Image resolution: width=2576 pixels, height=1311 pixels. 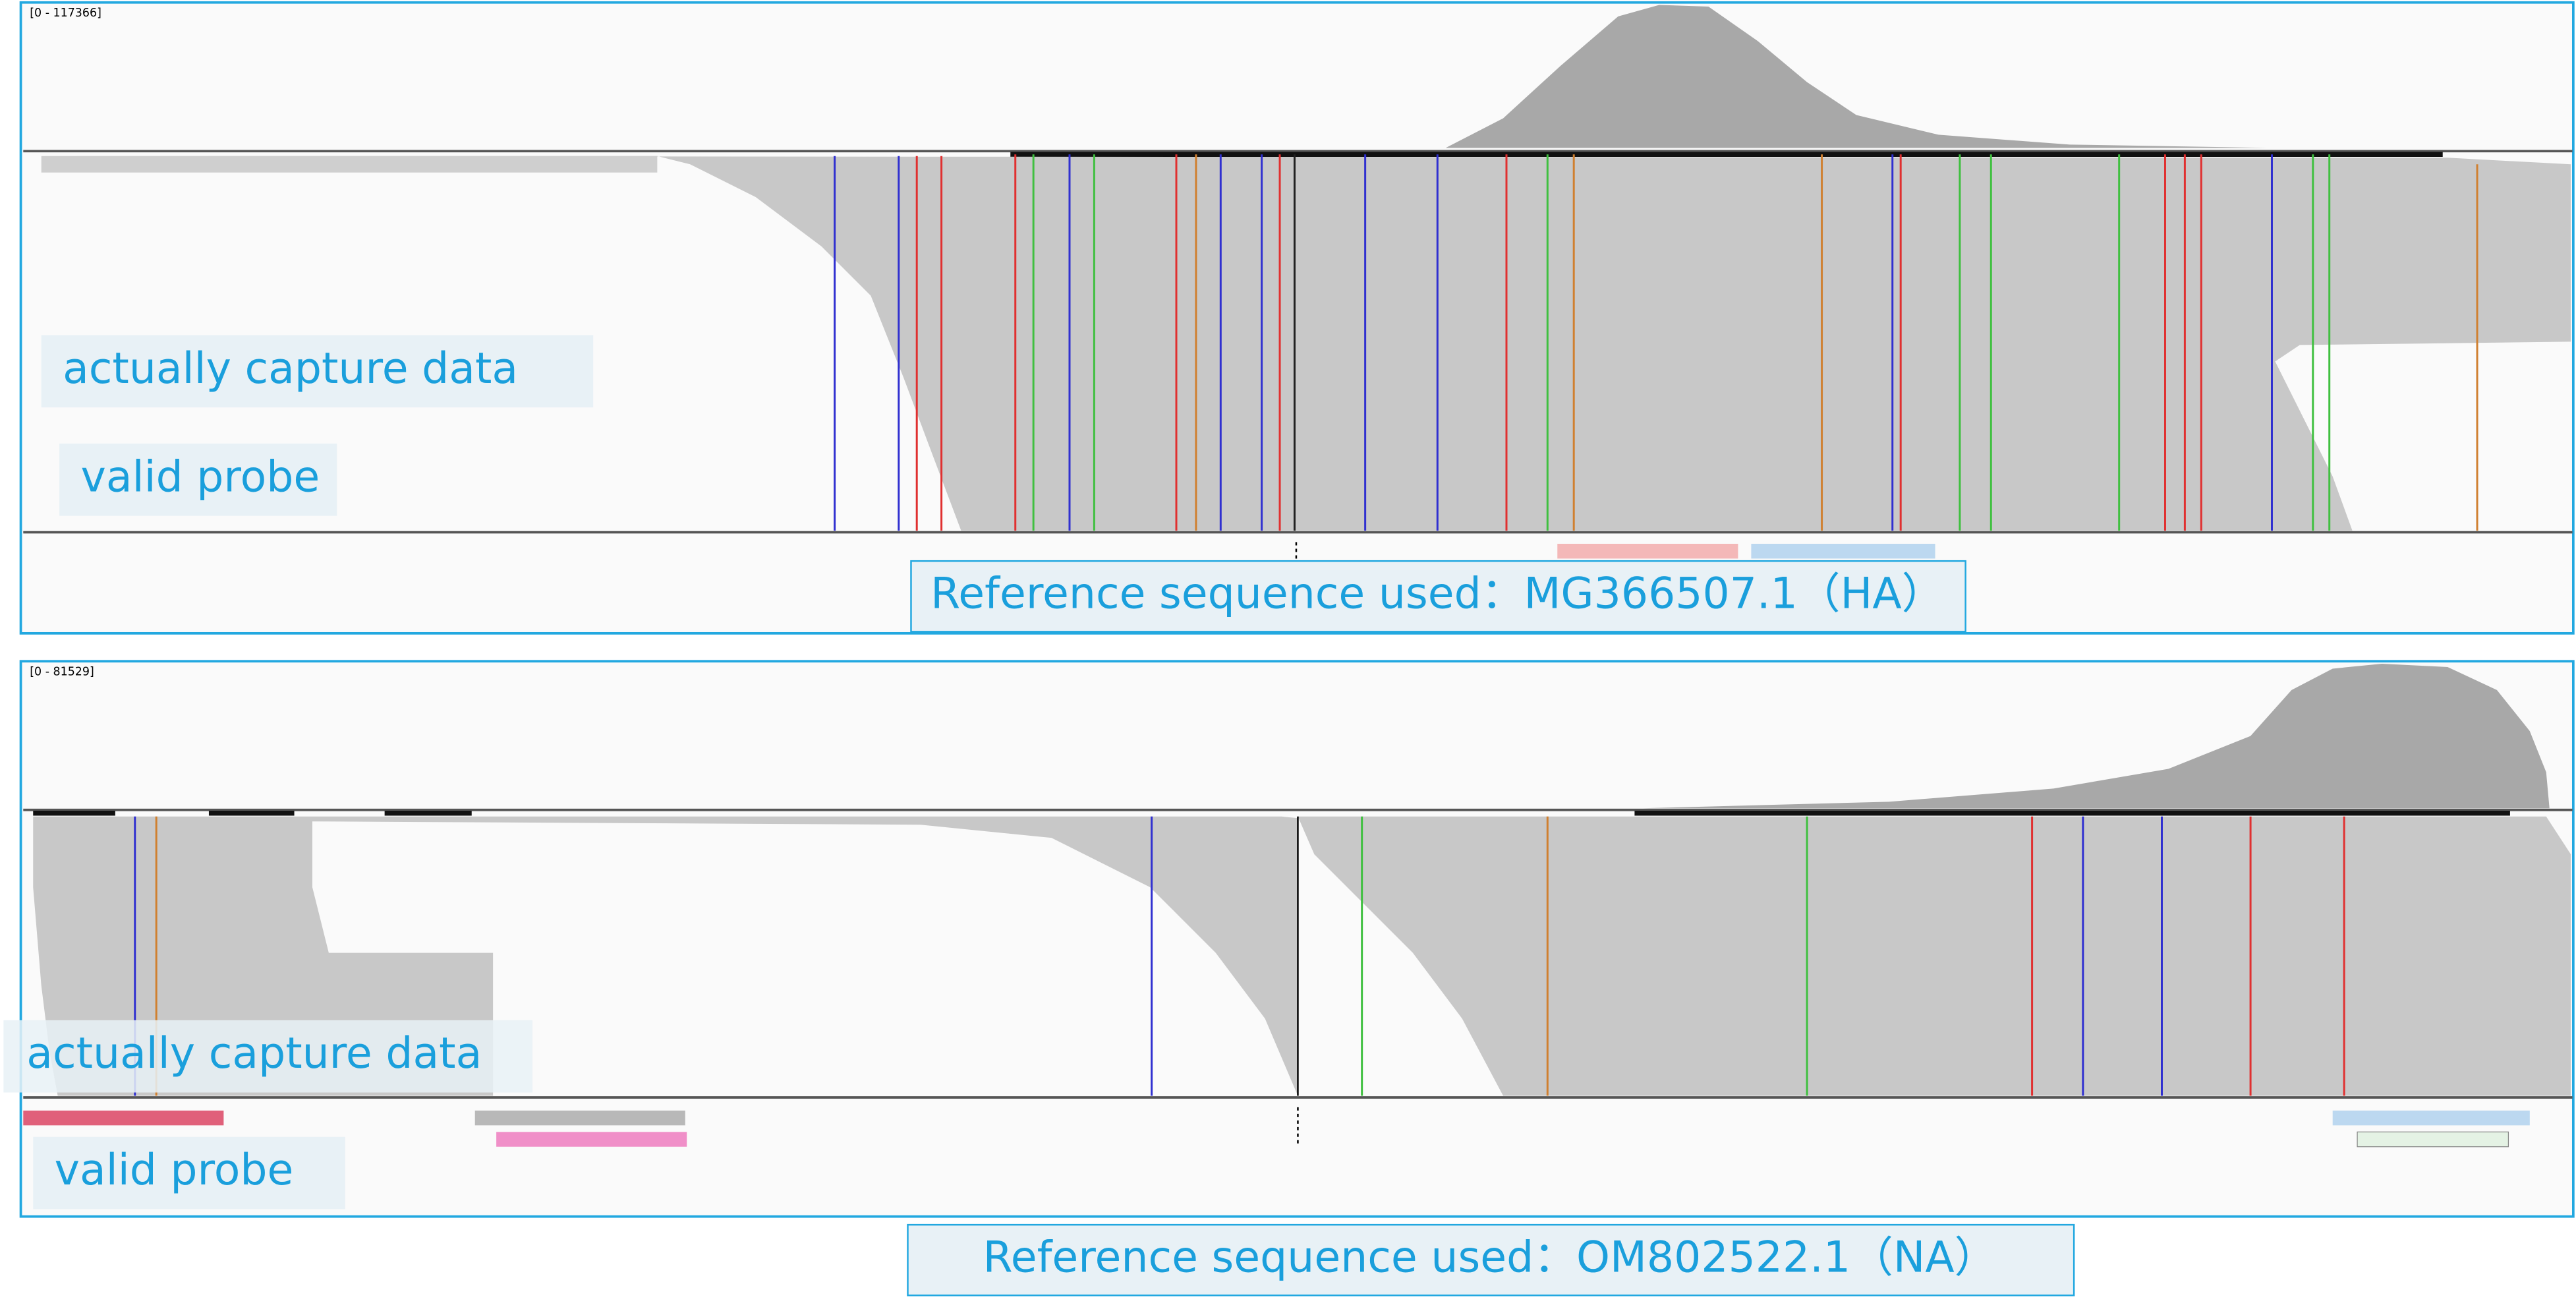 What do you see at coordinates (62, 671) in the screenshot?
I see `range-label: [0 - 81529]` at bounding box center [62, 671].